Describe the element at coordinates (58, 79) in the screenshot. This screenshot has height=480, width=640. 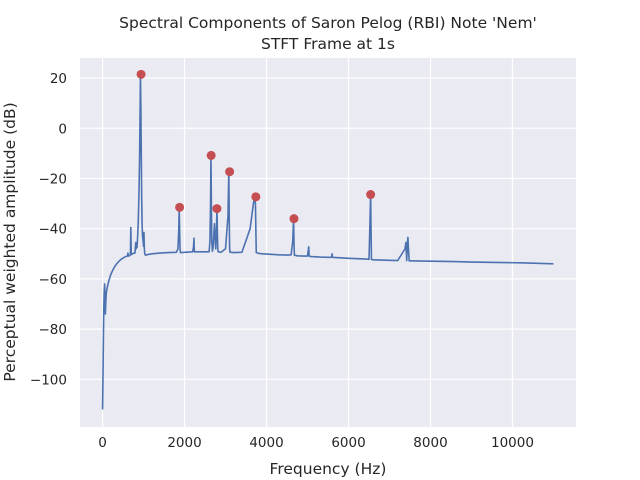
I see `y-tick-label: 20` at that location.